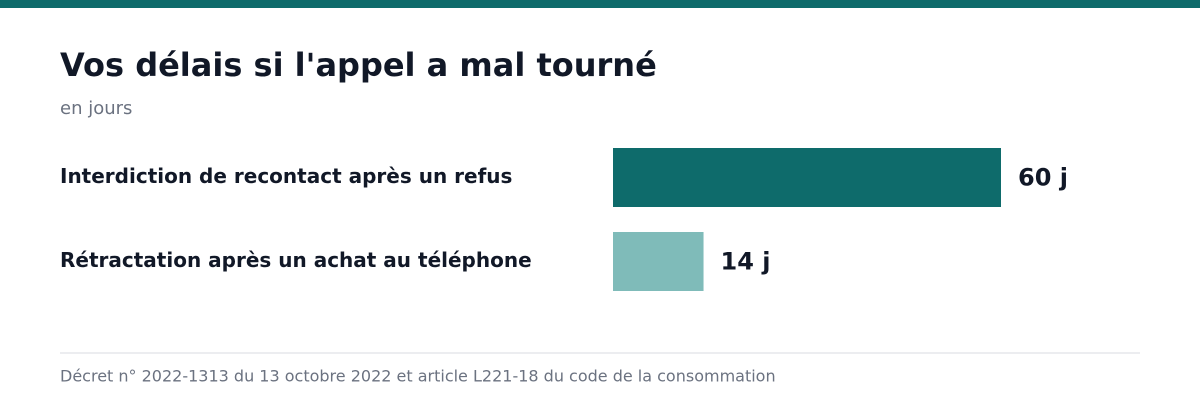 This screenshot has height=408, width=1200. Describe the element at coordinates (600, 4) in the screenshot. I see `top-strip` at that location.